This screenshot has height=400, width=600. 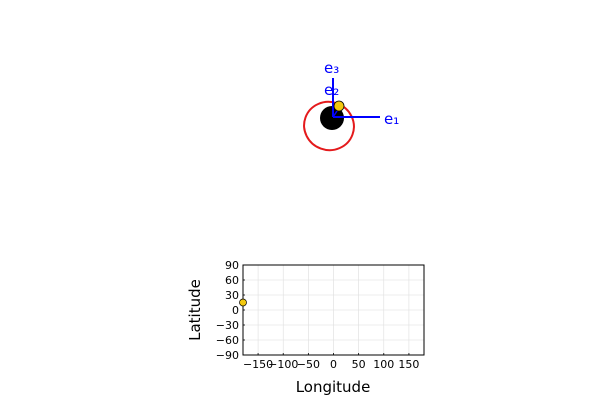 What do you see at coordinates (232, 295) in the screenshot?
I see `y-tick-label: 30` at bounding box center [232, 295].